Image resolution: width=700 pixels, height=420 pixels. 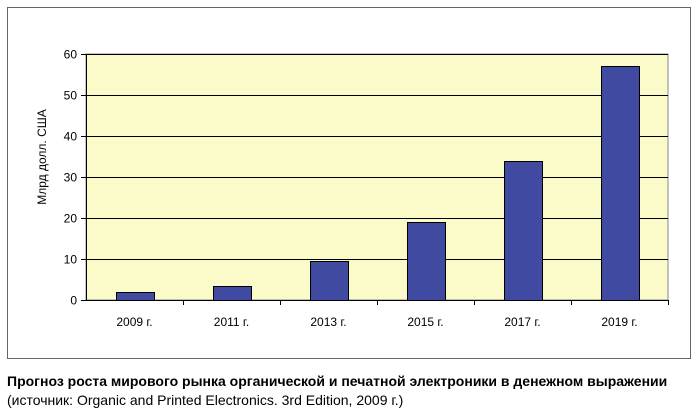 What do you see at coordinates (71, 260) in the screenshot?
I see `y-tick-label: 10` at bounding box center [71, 260].